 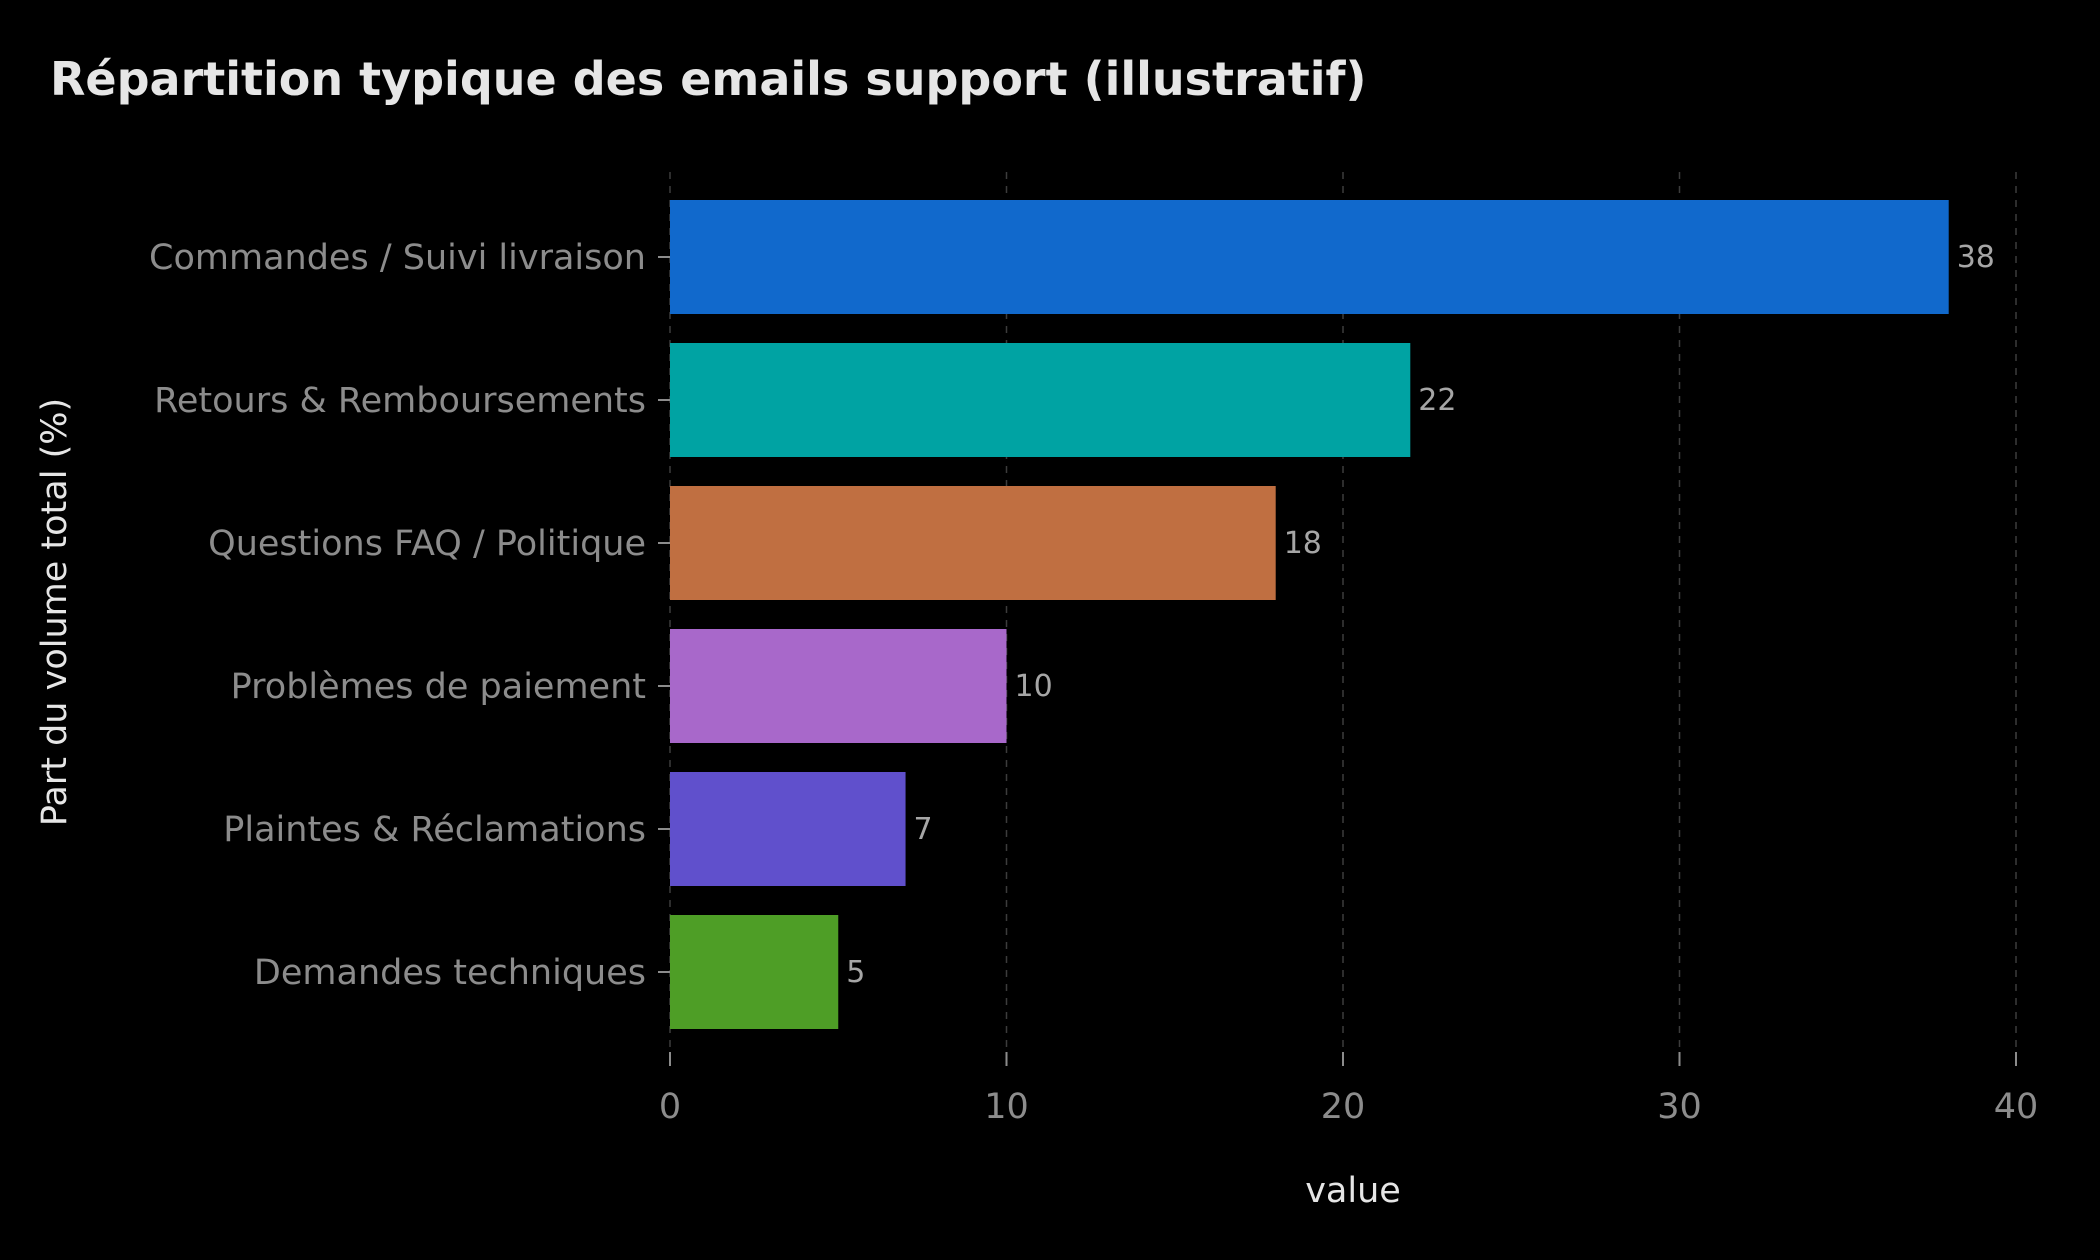 I want to click on x-axis-title: value, so click(x=1353, y=1191).